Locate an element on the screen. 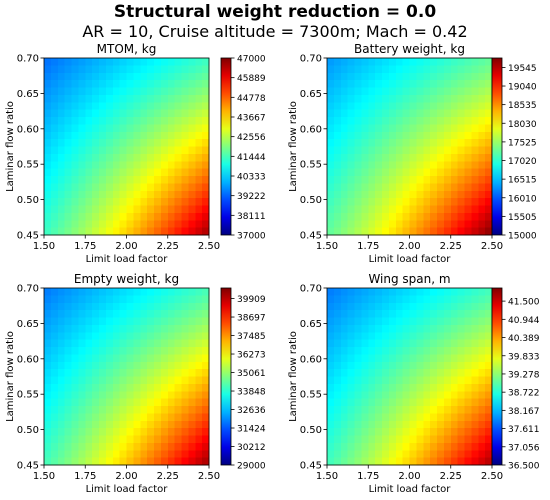  x-axis-label: Limit load factor is located at coordinates (410, 489).